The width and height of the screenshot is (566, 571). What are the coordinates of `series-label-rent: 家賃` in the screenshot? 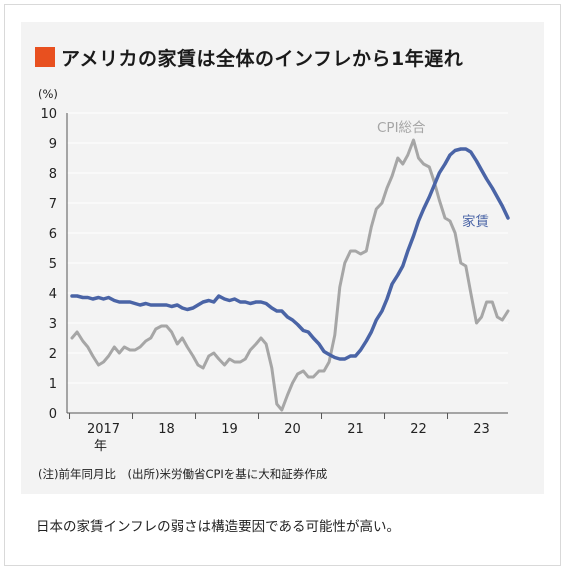 It's located at (475, 221).